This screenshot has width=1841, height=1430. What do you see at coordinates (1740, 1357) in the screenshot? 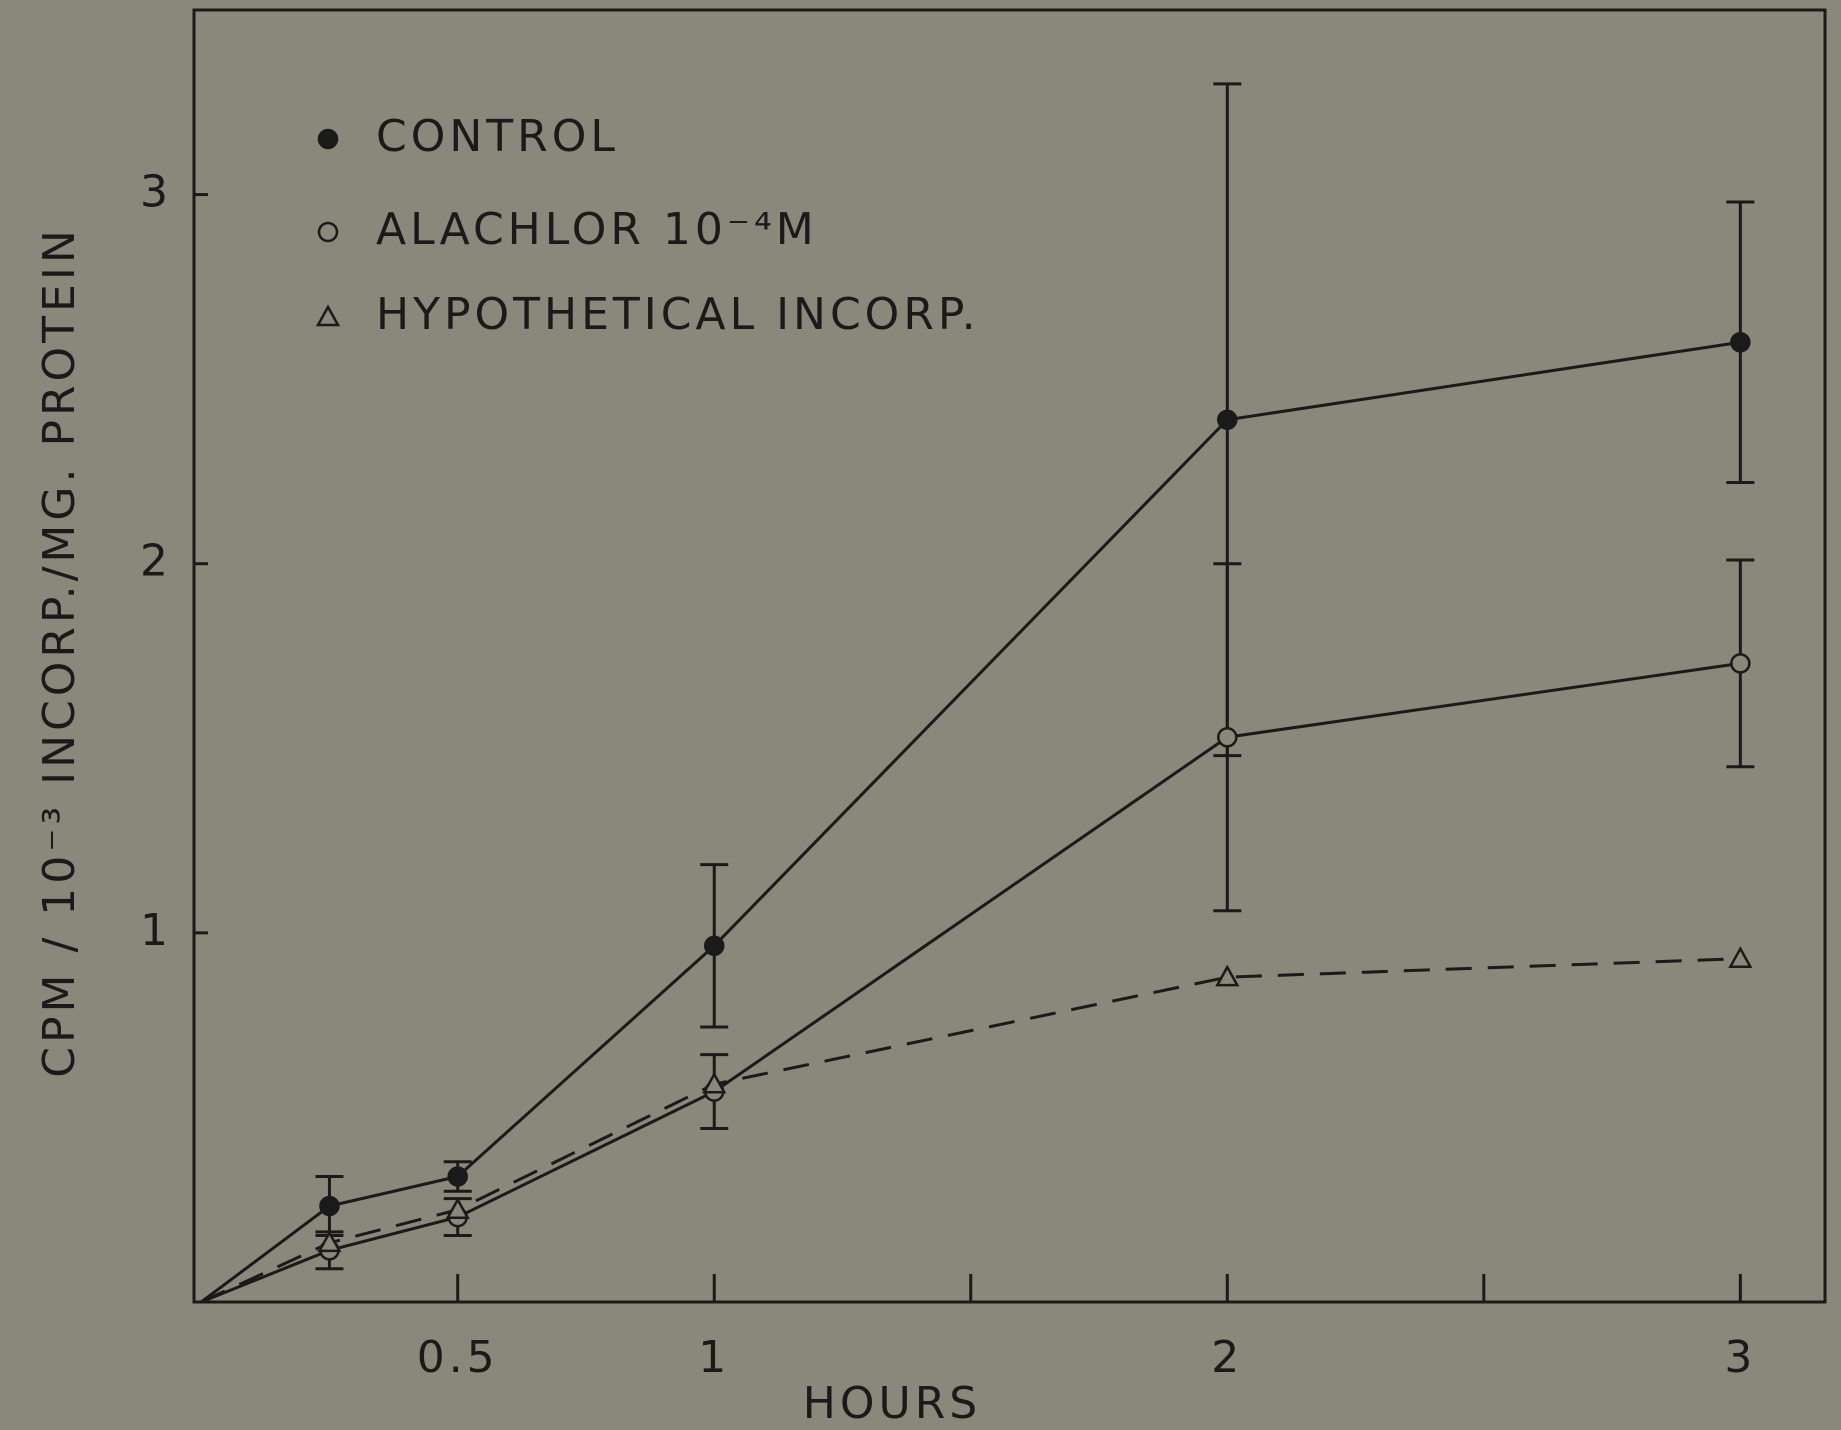
I see `x-tick-label: 3` at bounding box center [1740, 1357].